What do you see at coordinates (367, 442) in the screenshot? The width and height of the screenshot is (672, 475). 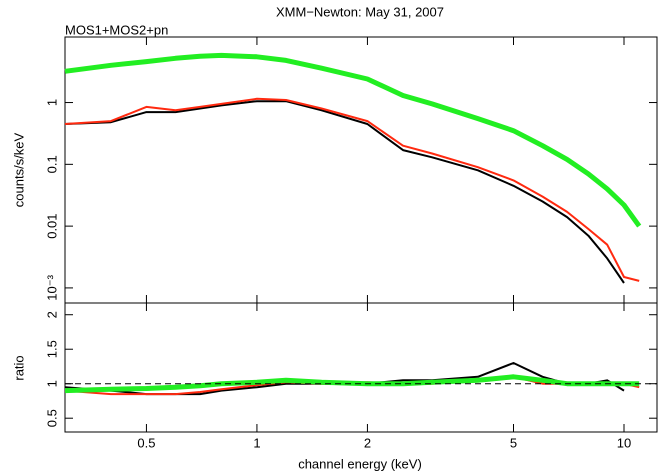 I see `x-tick-label: 2` at bounding box center [367, 442].